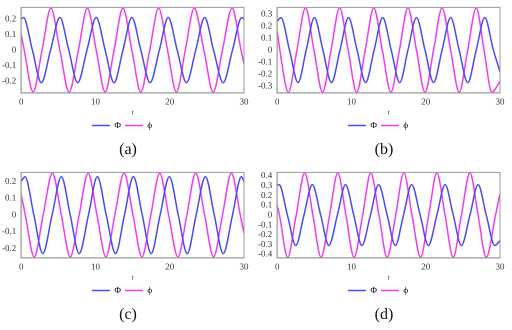  What do you see at coordinates (128, 315) in the screenshot?
I see `text: (c)` at bounding box center [128, 315].